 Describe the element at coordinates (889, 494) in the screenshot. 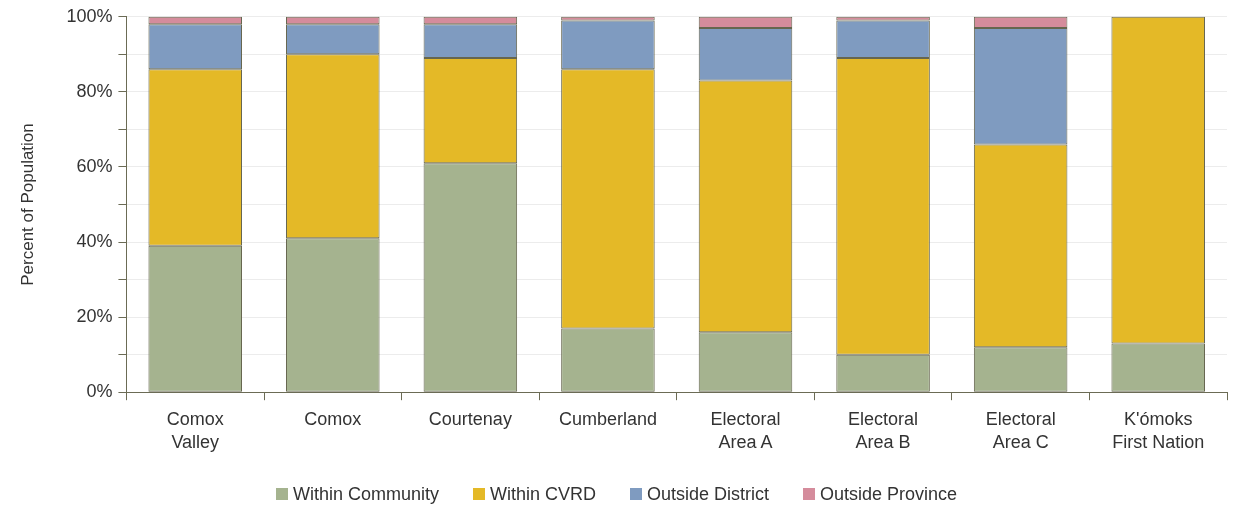

I see `legend-label: Outside Province` at that location.